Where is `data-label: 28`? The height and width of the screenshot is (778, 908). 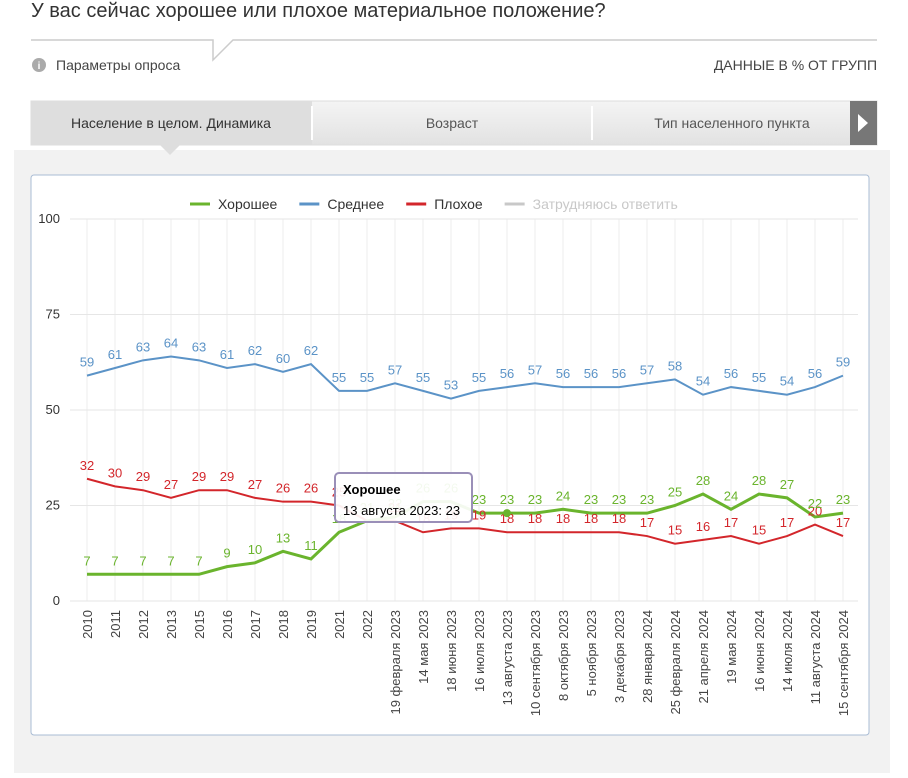
data-label: 28 is located at coordinates (703, 480).